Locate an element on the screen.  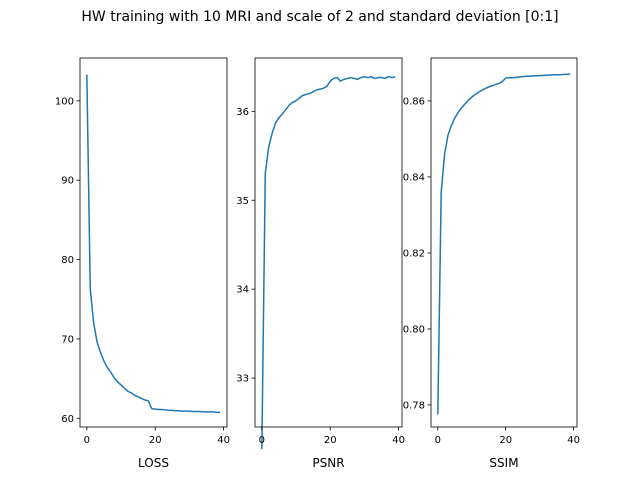
y-tick-label: 100 is located at coordinates (64, 101).